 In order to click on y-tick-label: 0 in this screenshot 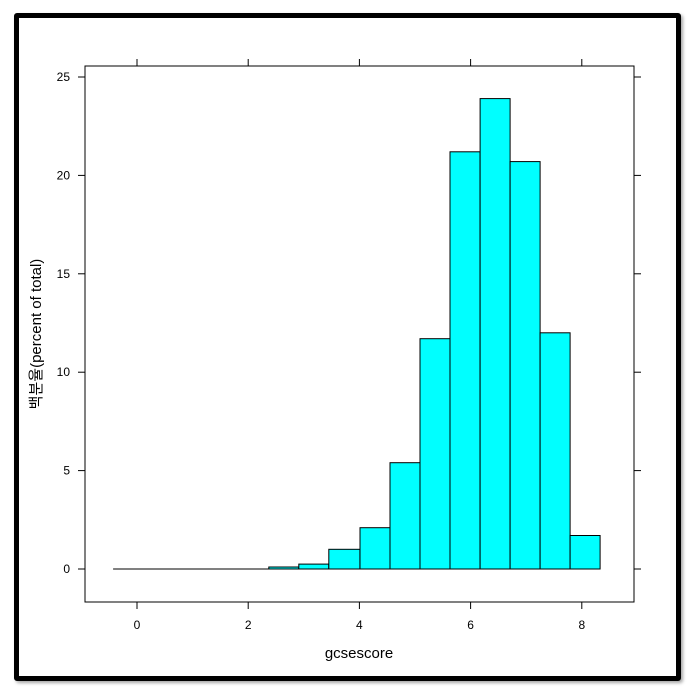, I will do `click(66, 569)`.